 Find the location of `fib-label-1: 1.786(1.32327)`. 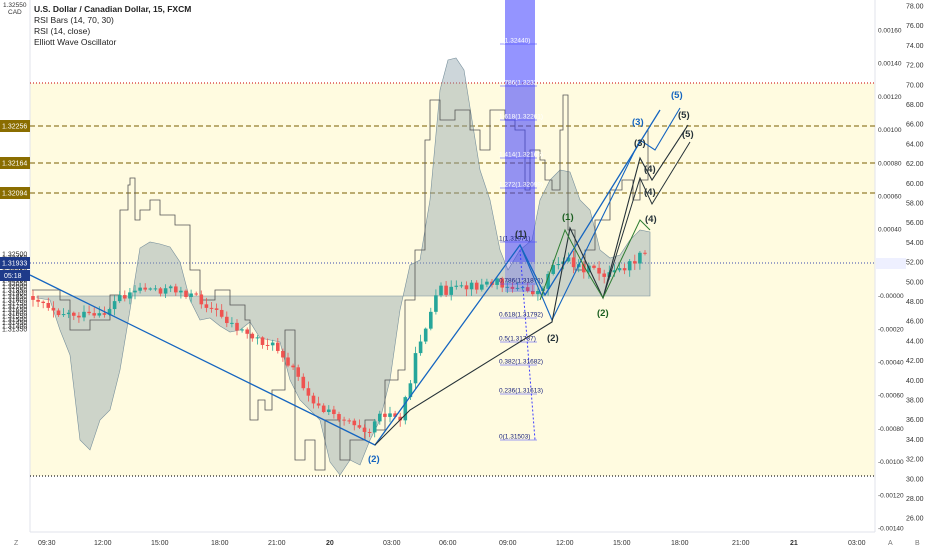

fib-label-1: 1.786(1.32327) is located at coordinates (521, 83).